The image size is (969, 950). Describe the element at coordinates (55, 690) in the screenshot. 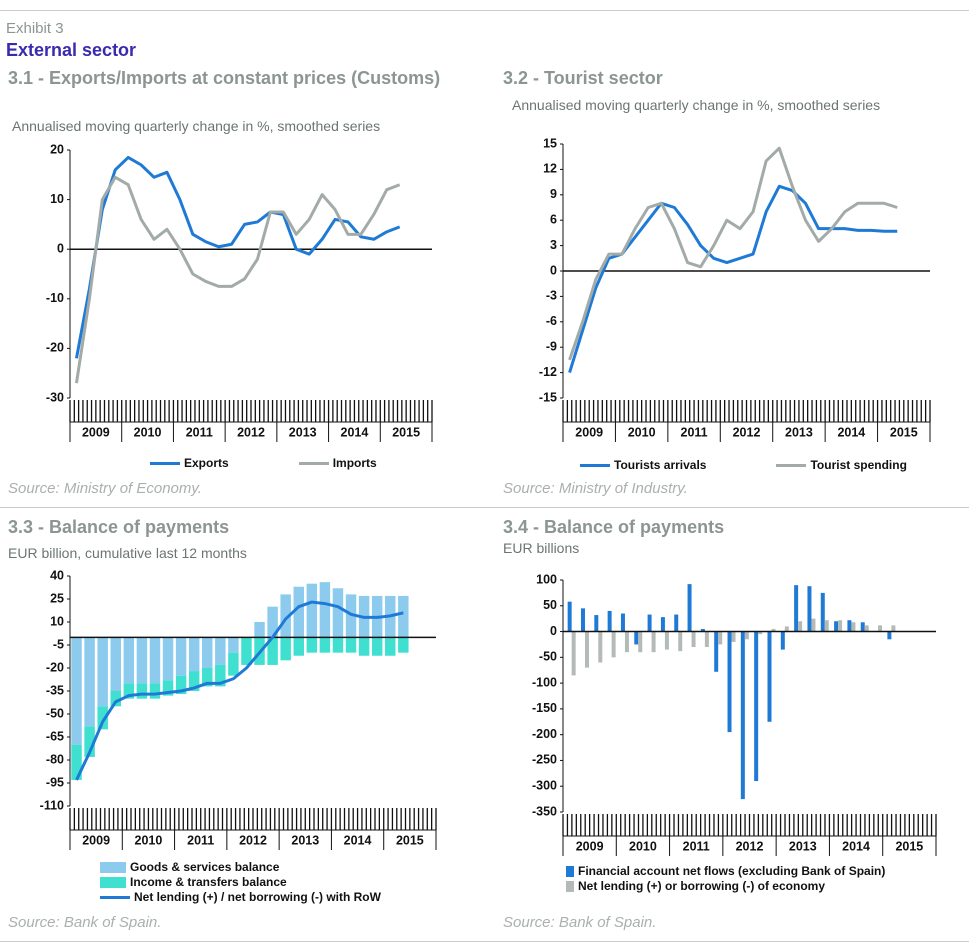

I see `y-tick-label: -35` at that location.